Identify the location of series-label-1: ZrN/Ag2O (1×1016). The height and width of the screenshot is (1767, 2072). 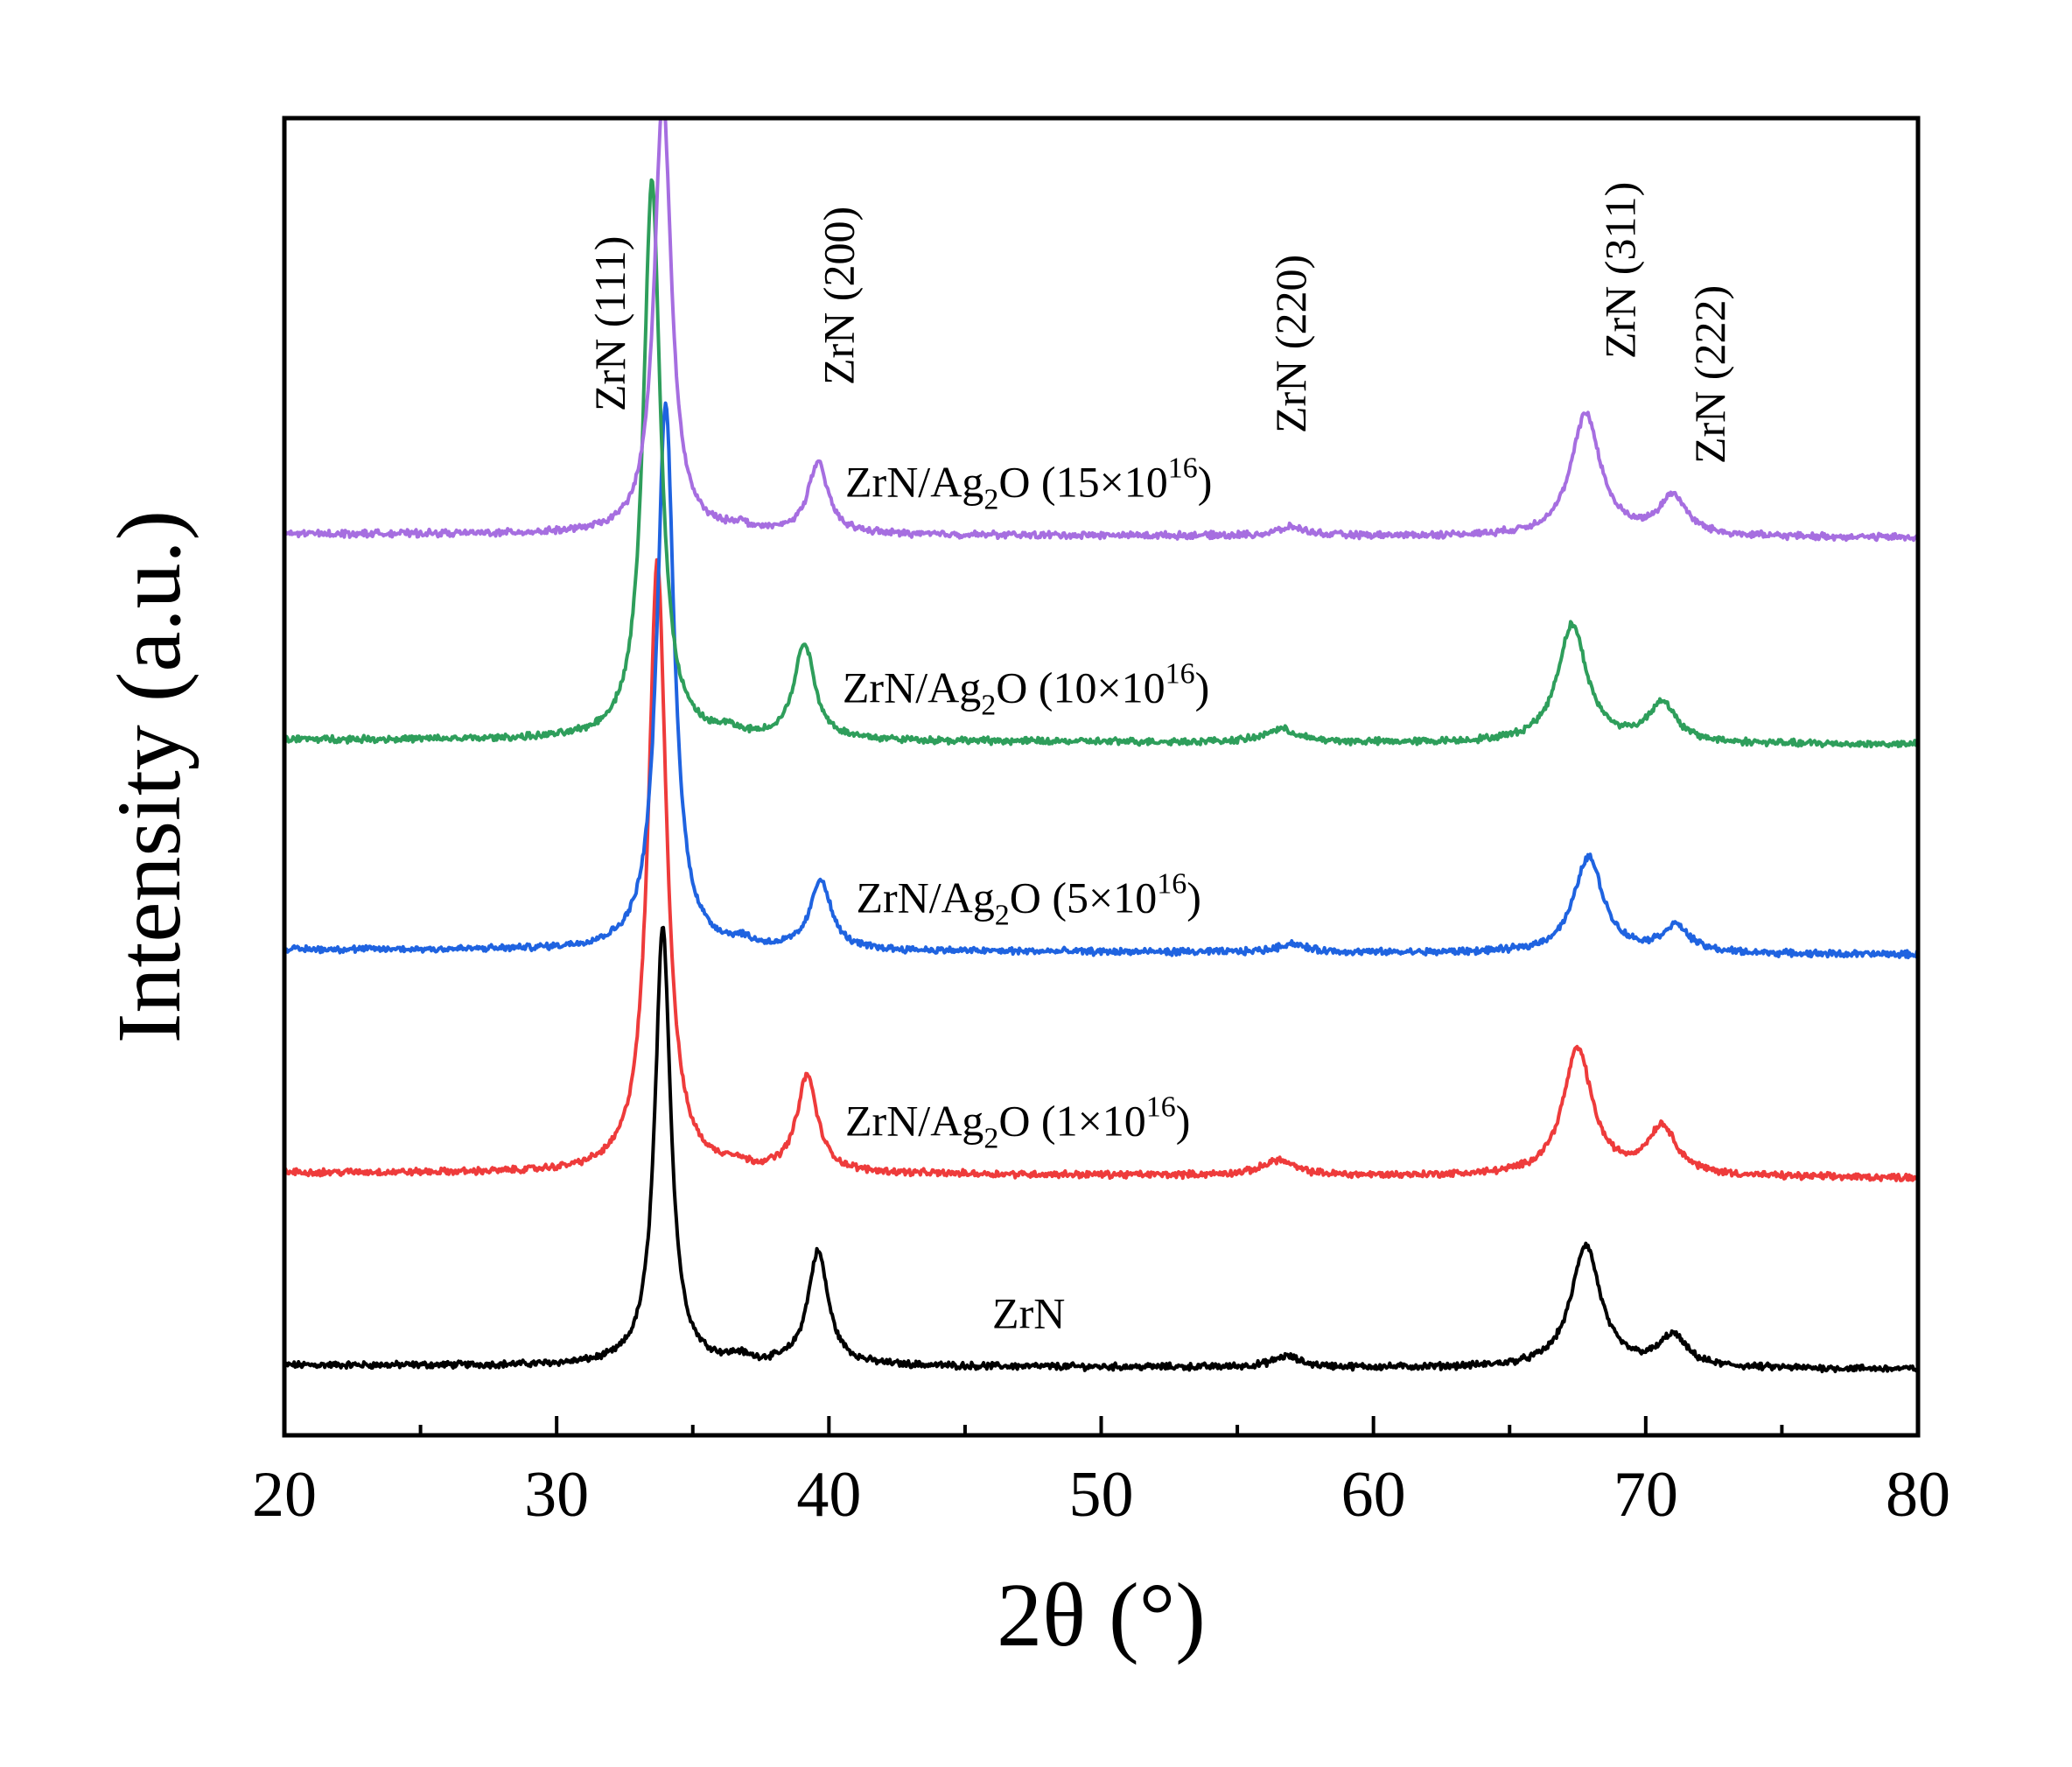
(1017, 1123).